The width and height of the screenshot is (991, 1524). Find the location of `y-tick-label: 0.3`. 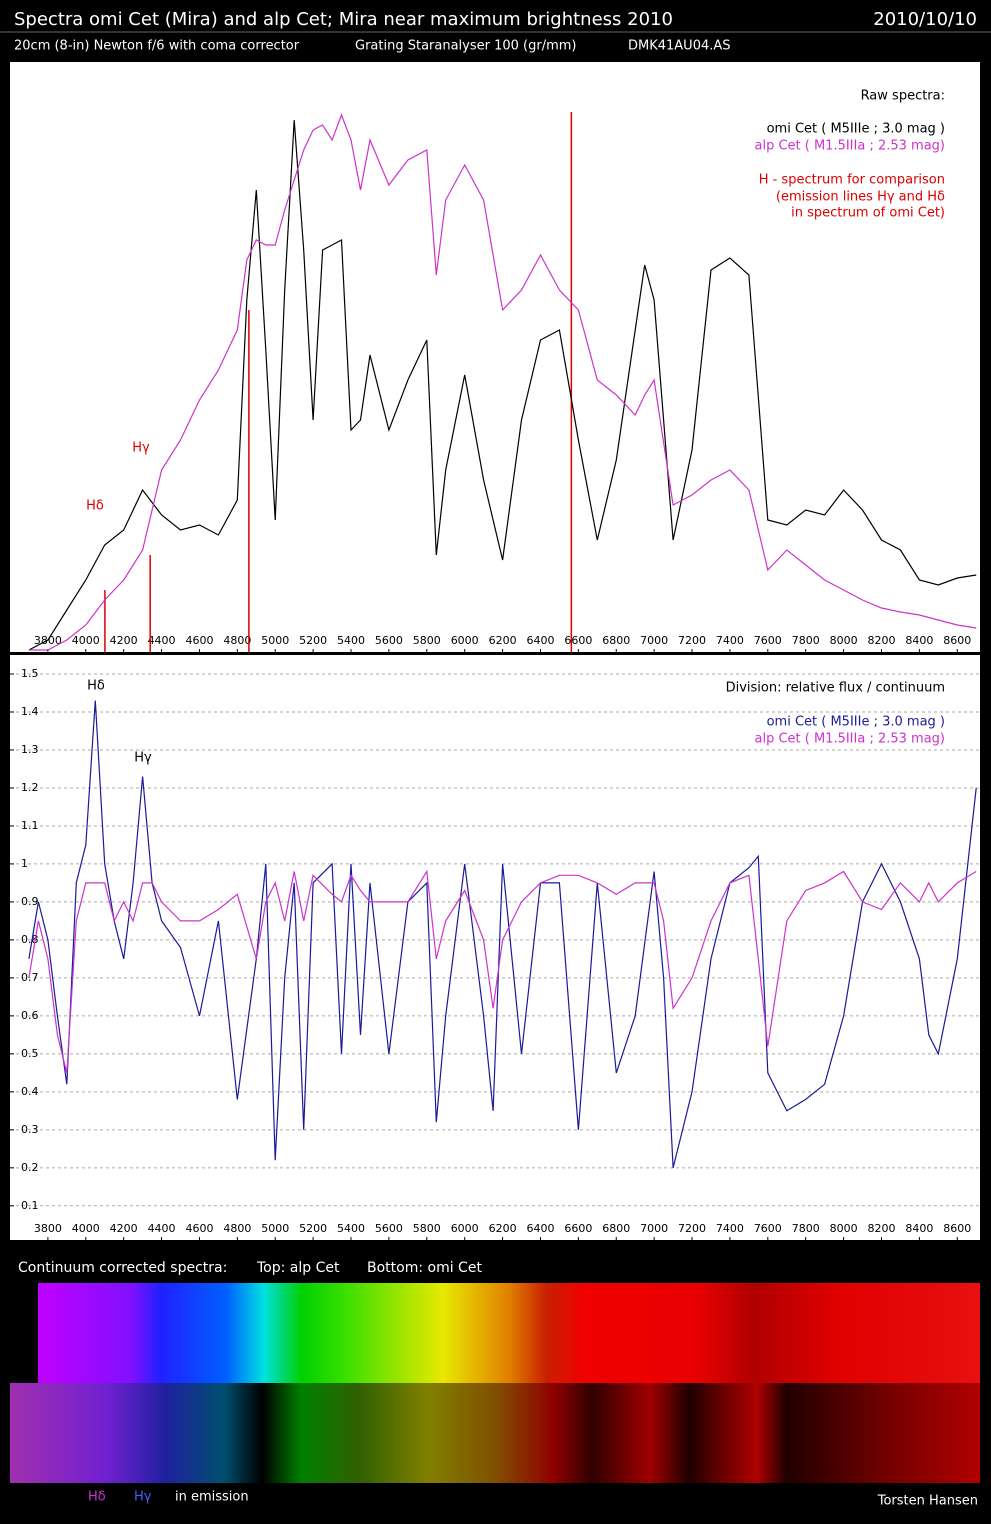

y-tick-label: 0.3 is located at coordinates (30, 1129).